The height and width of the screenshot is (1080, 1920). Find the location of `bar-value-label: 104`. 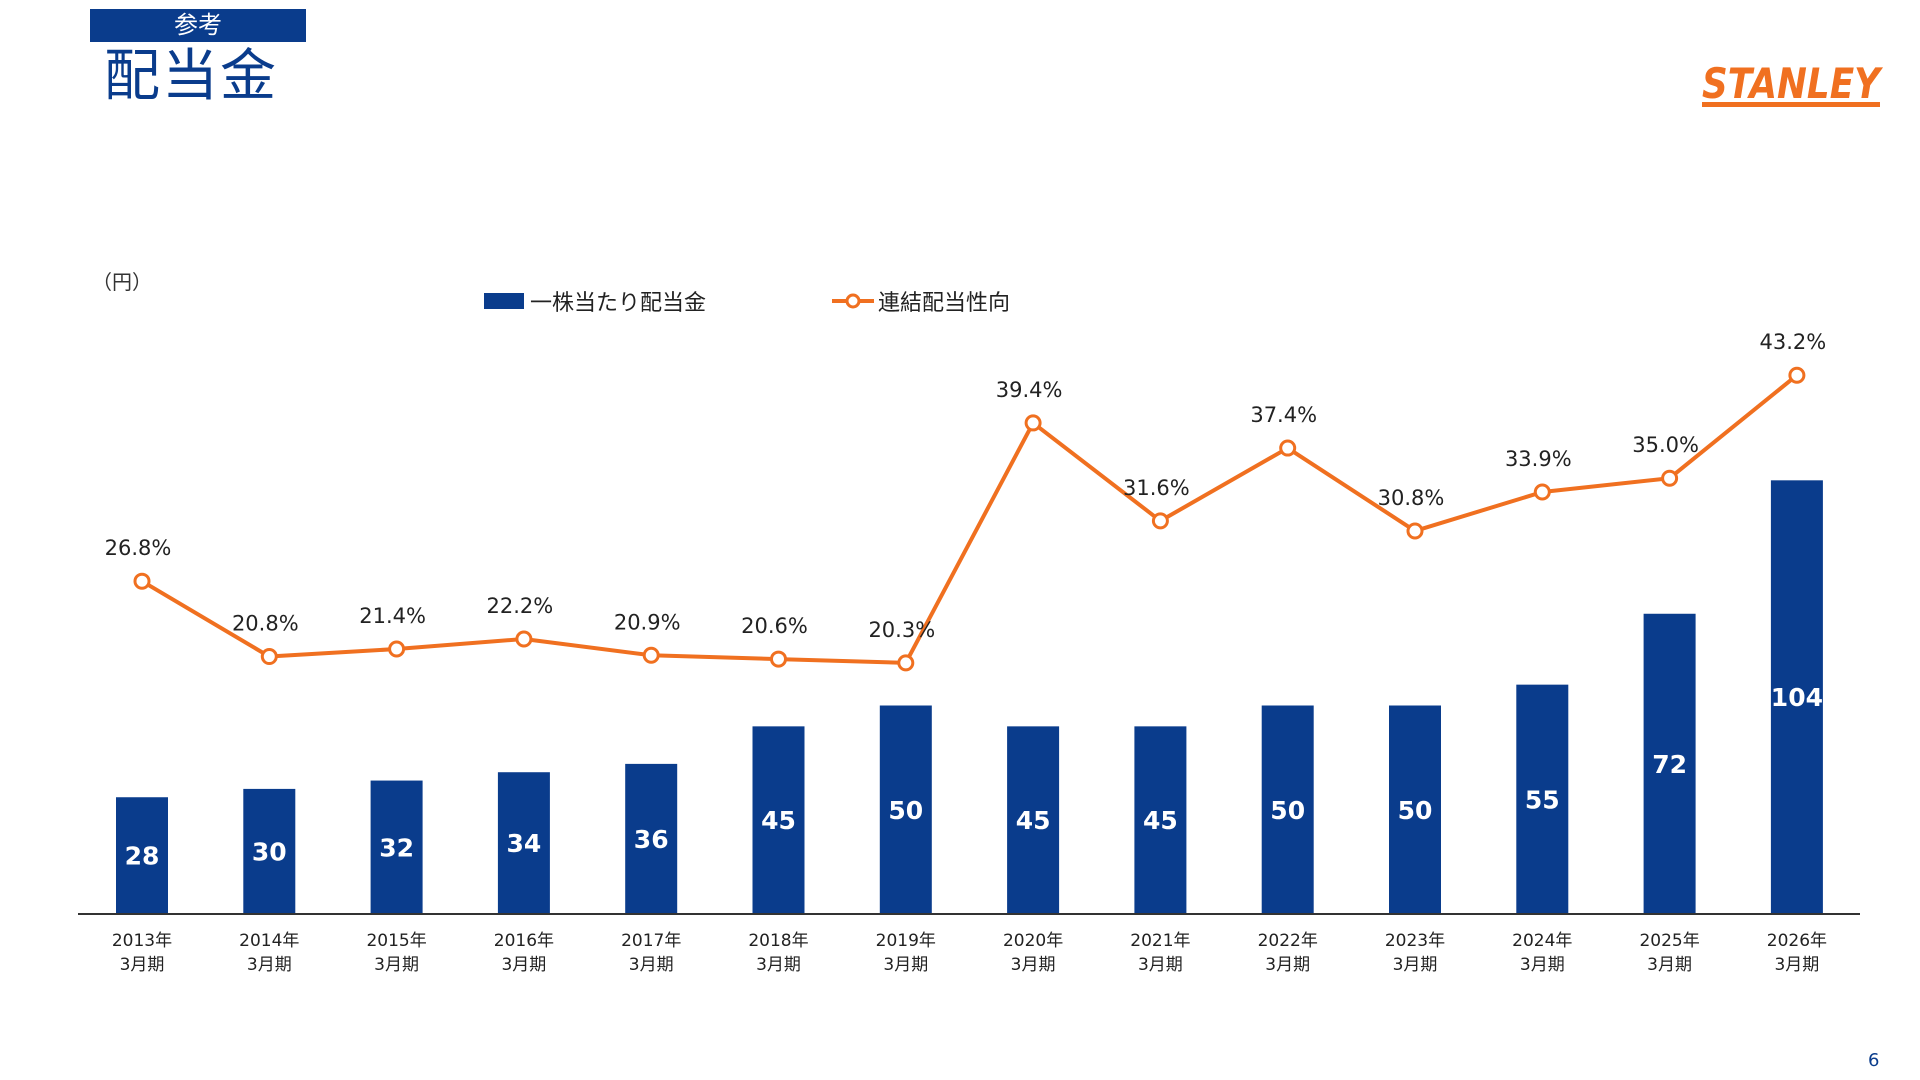

bar-value-label: 104 is located at coordinates (1797, 697).